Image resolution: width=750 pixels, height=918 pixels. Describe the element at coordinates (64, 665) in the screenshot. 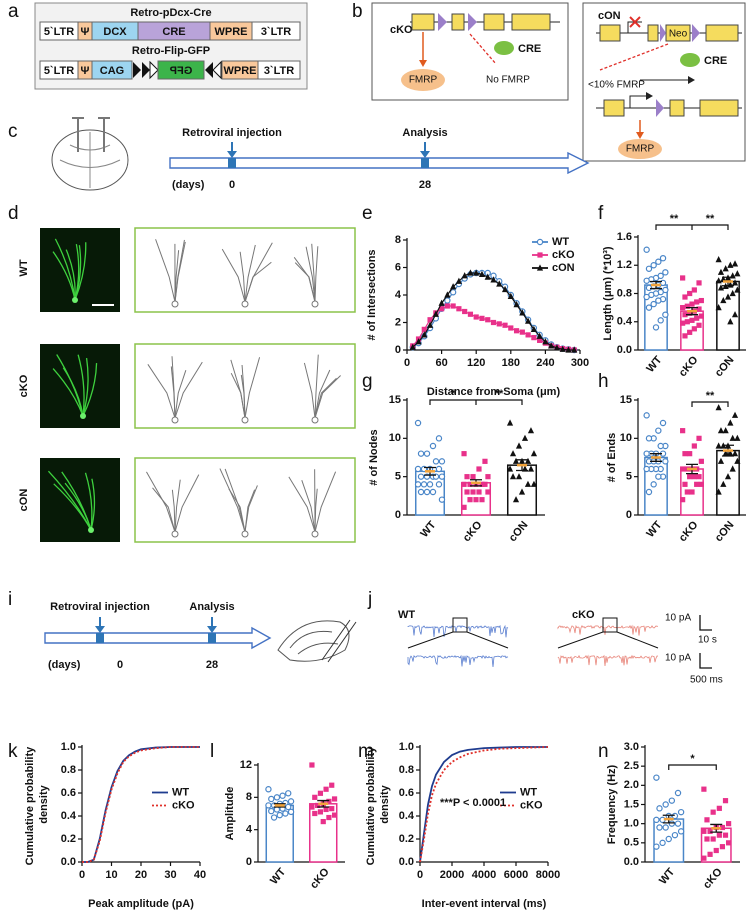

I see `unit-label: (days)` at that location.